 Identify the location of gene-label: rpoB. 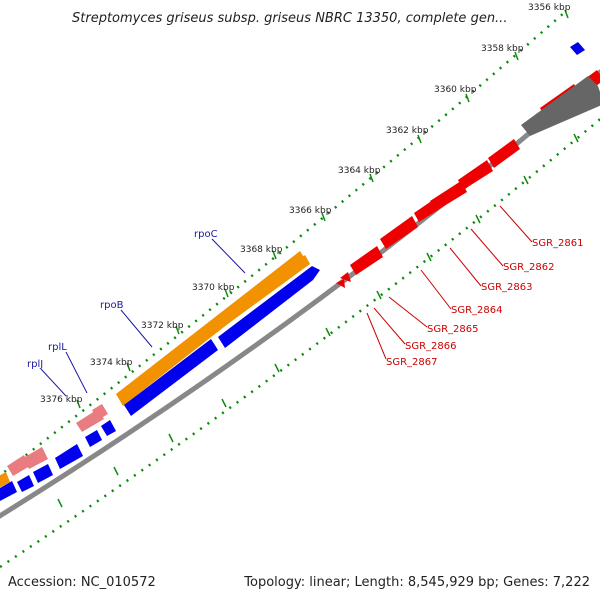
(112, 305).